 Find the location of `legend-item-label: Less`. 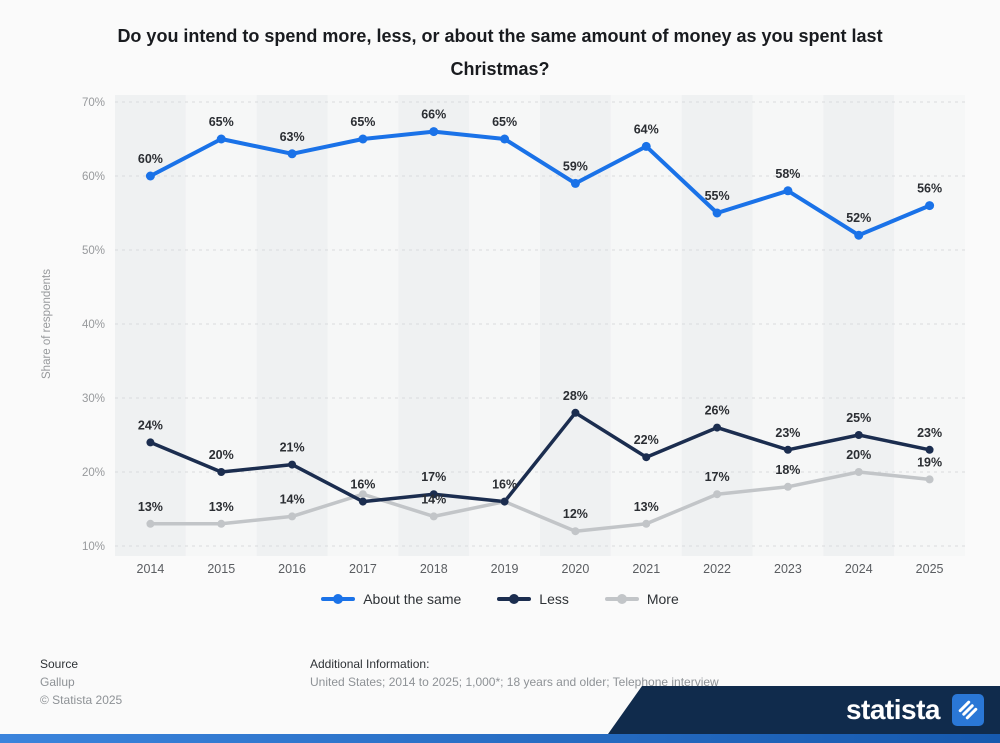

legend-item-label: Less is located at coordinates (554, 599).